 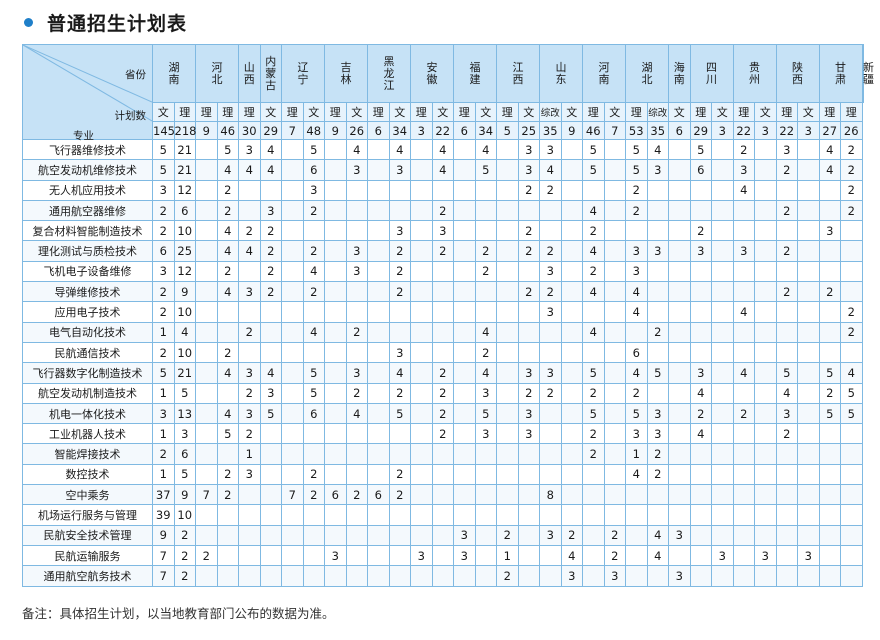 I want to click on major-name-cell: 通用航空器维修, so click(x=87, y=210).